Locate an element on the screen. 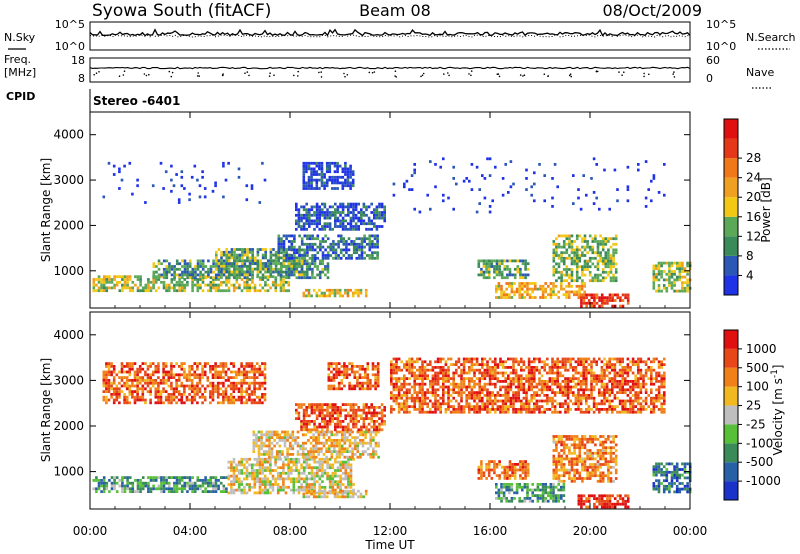  colorbar-tick-label: 20 is located at coordinates (753, 197).